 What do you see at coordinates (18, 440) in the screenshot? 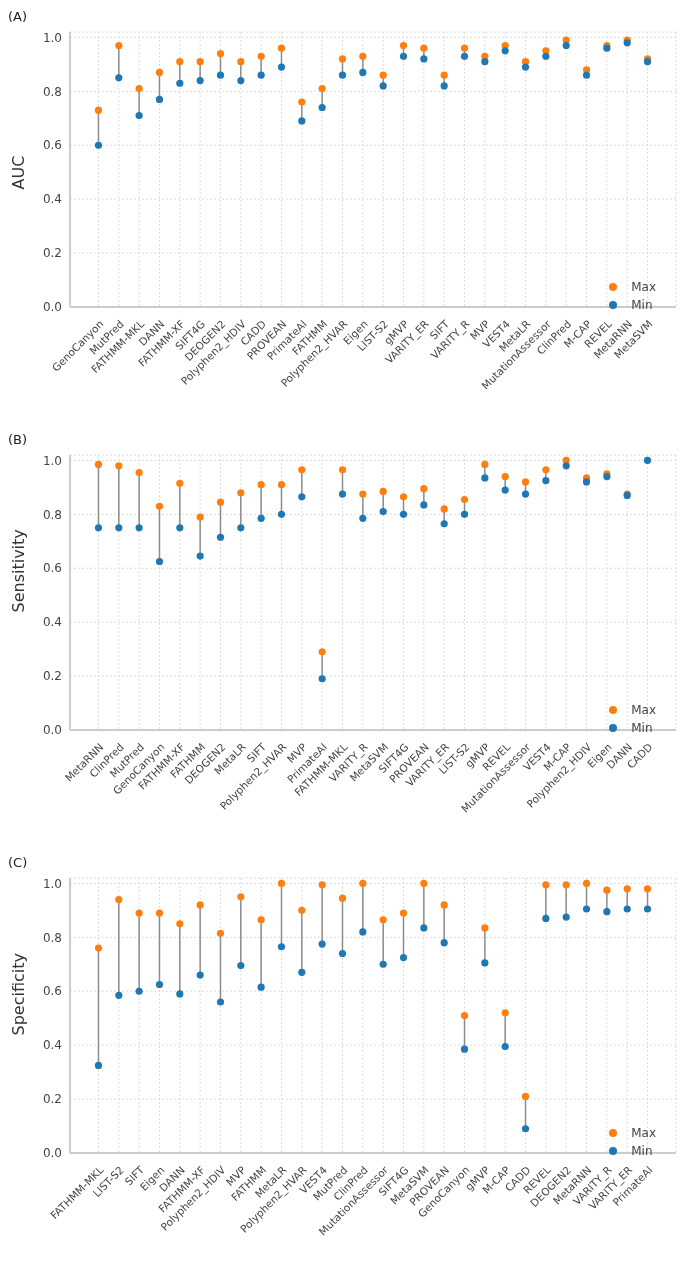
I see `chart-title: (B)` at bounding box center [18, 440].